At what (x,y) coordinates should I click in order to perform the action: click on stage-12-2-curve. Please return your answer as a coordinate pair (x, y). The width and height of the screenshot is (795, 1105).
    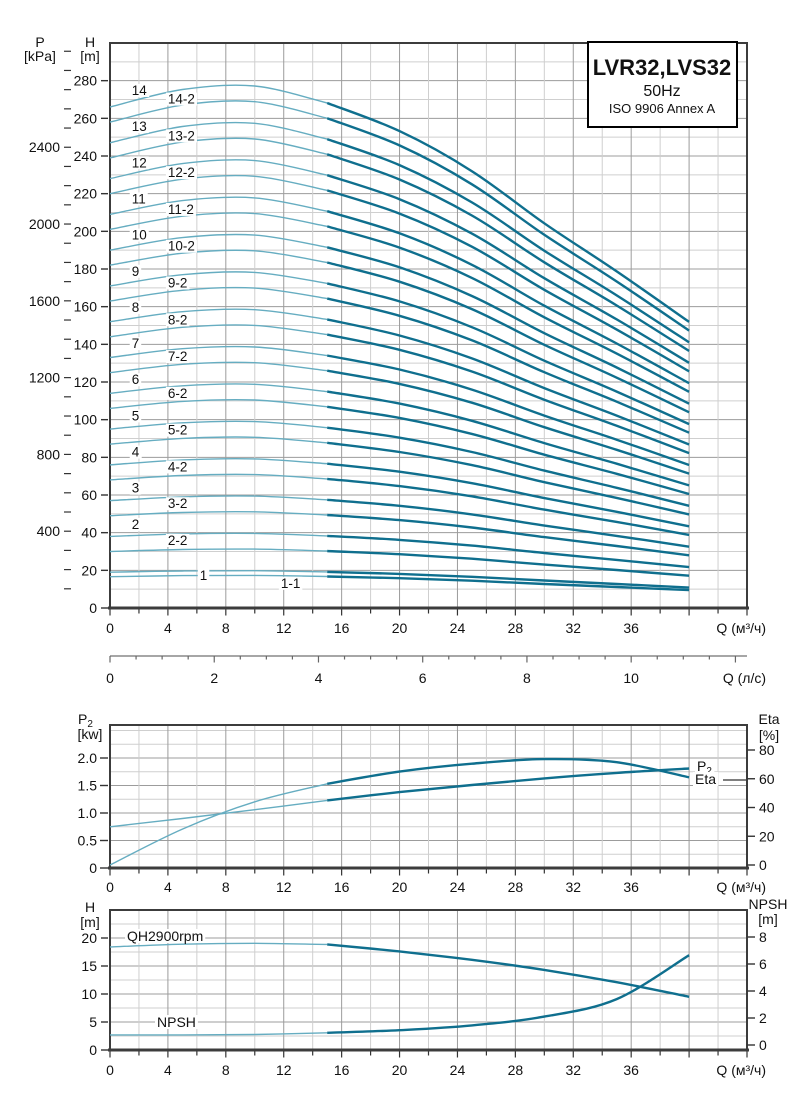
    Looking at the image, I should click on (508, 281).